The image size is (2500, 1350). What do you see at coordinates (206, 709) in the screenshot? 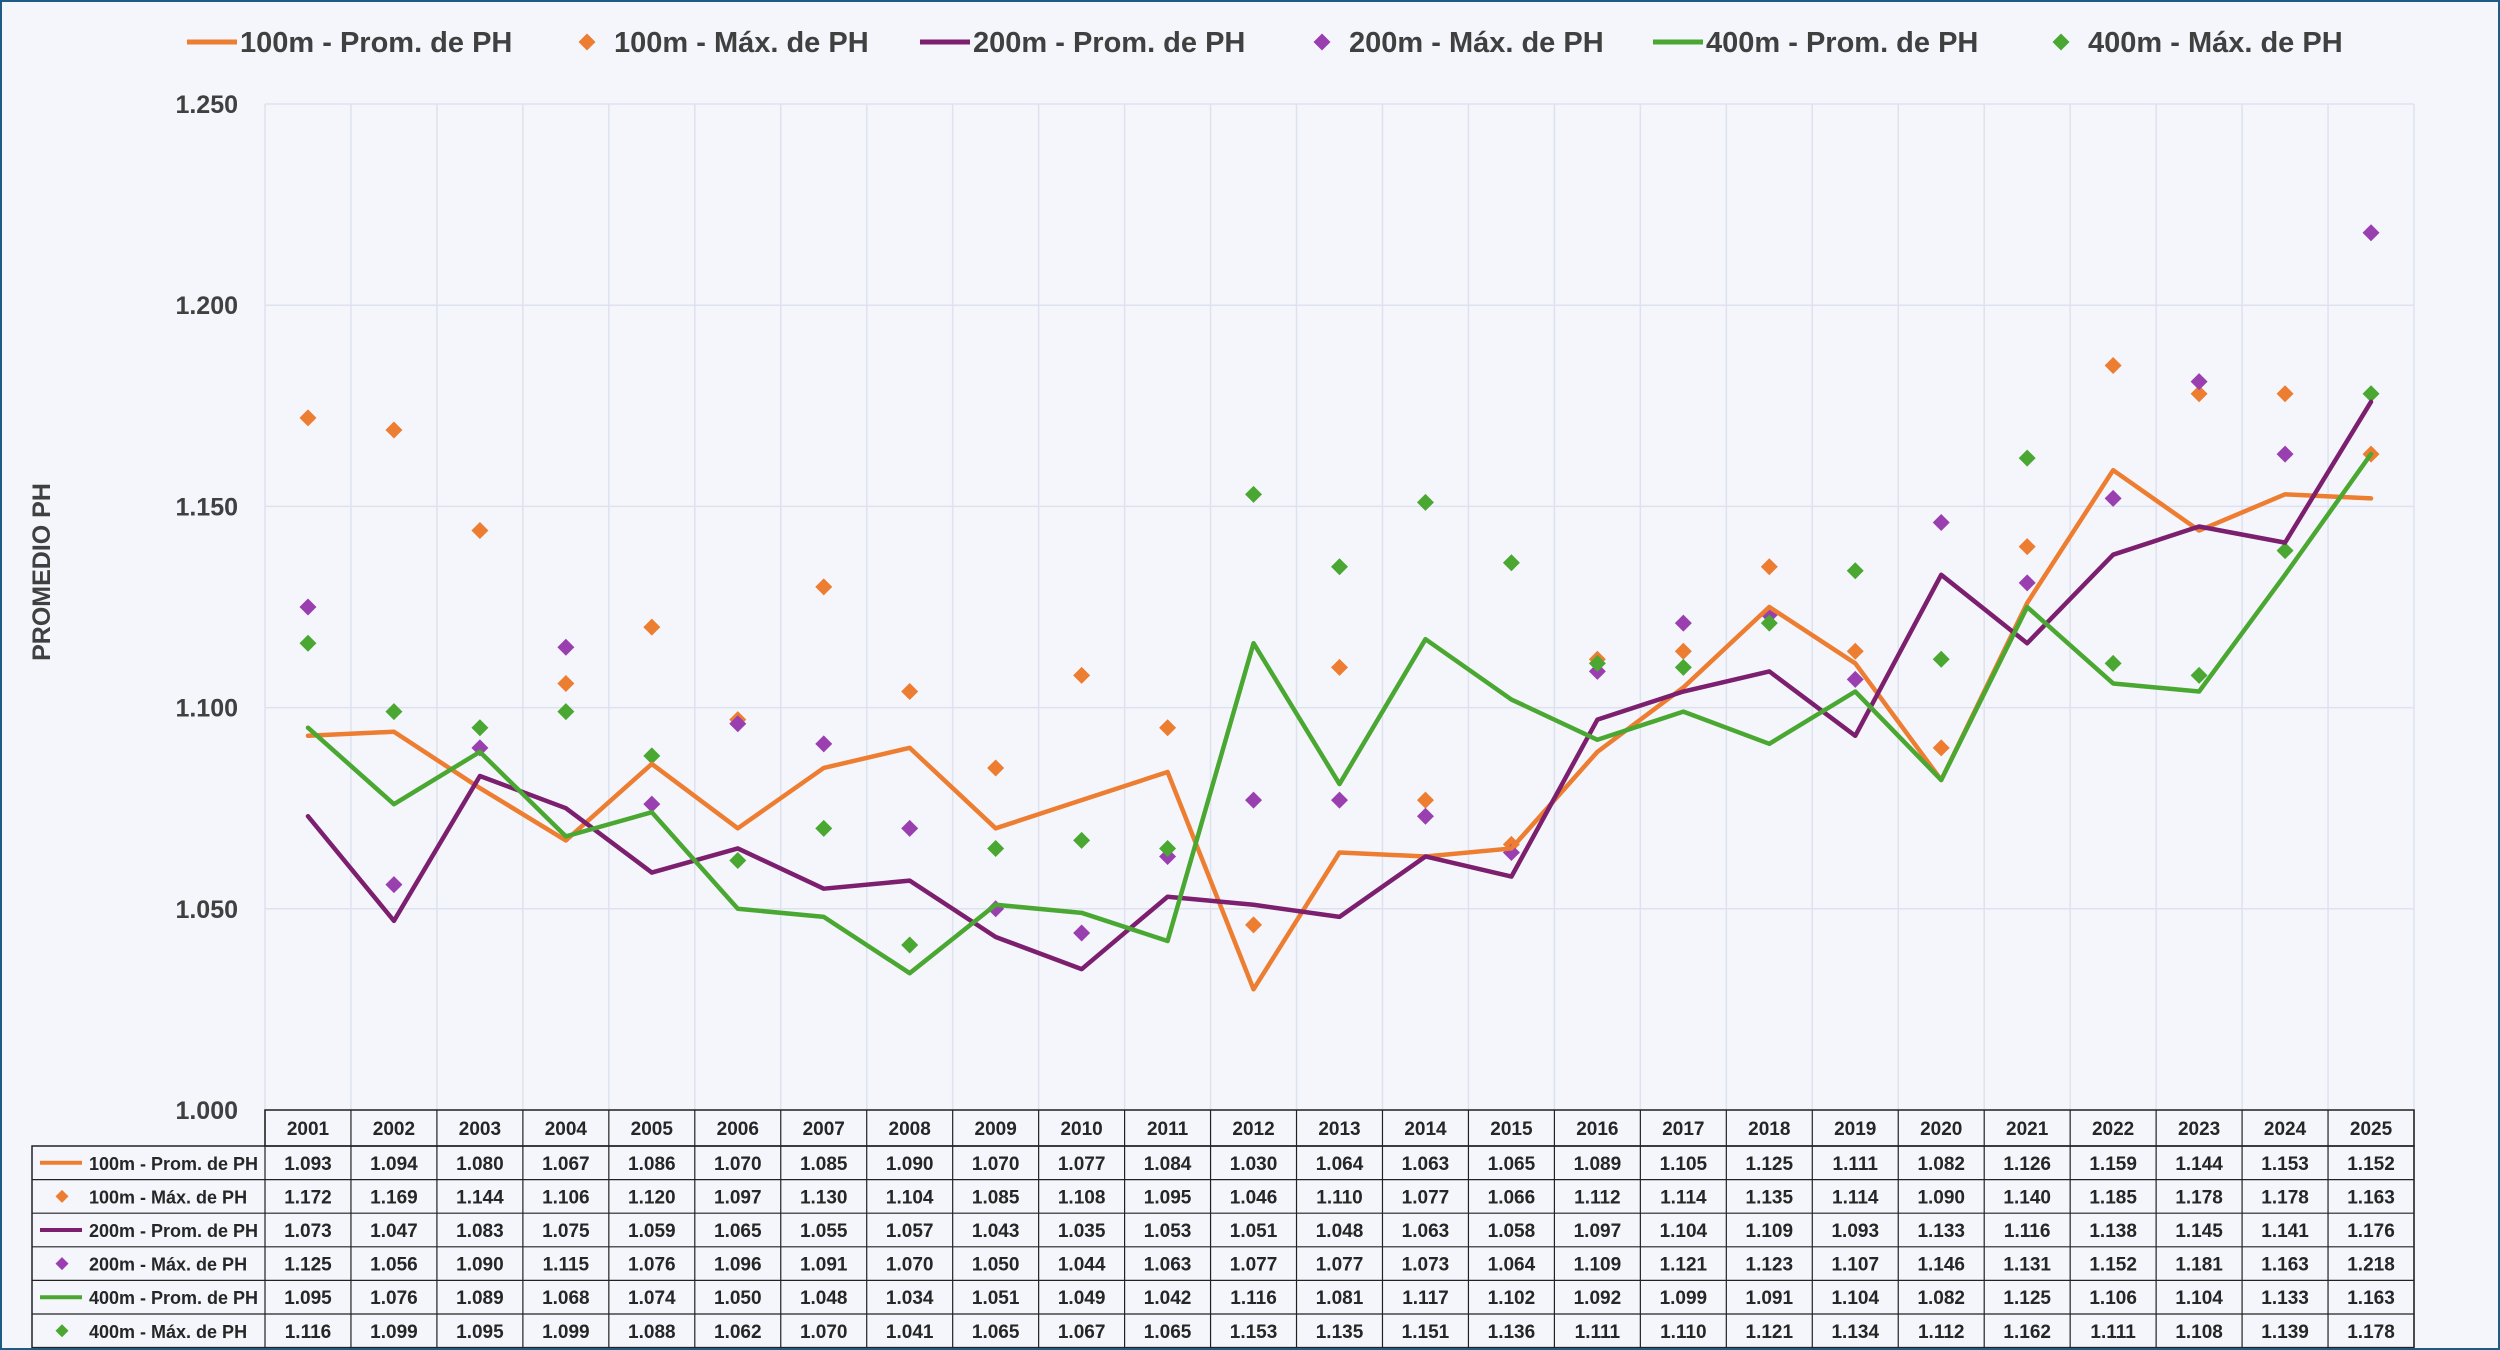
I see `y-tick-label: 1.100` at bounding box center [206, 709].